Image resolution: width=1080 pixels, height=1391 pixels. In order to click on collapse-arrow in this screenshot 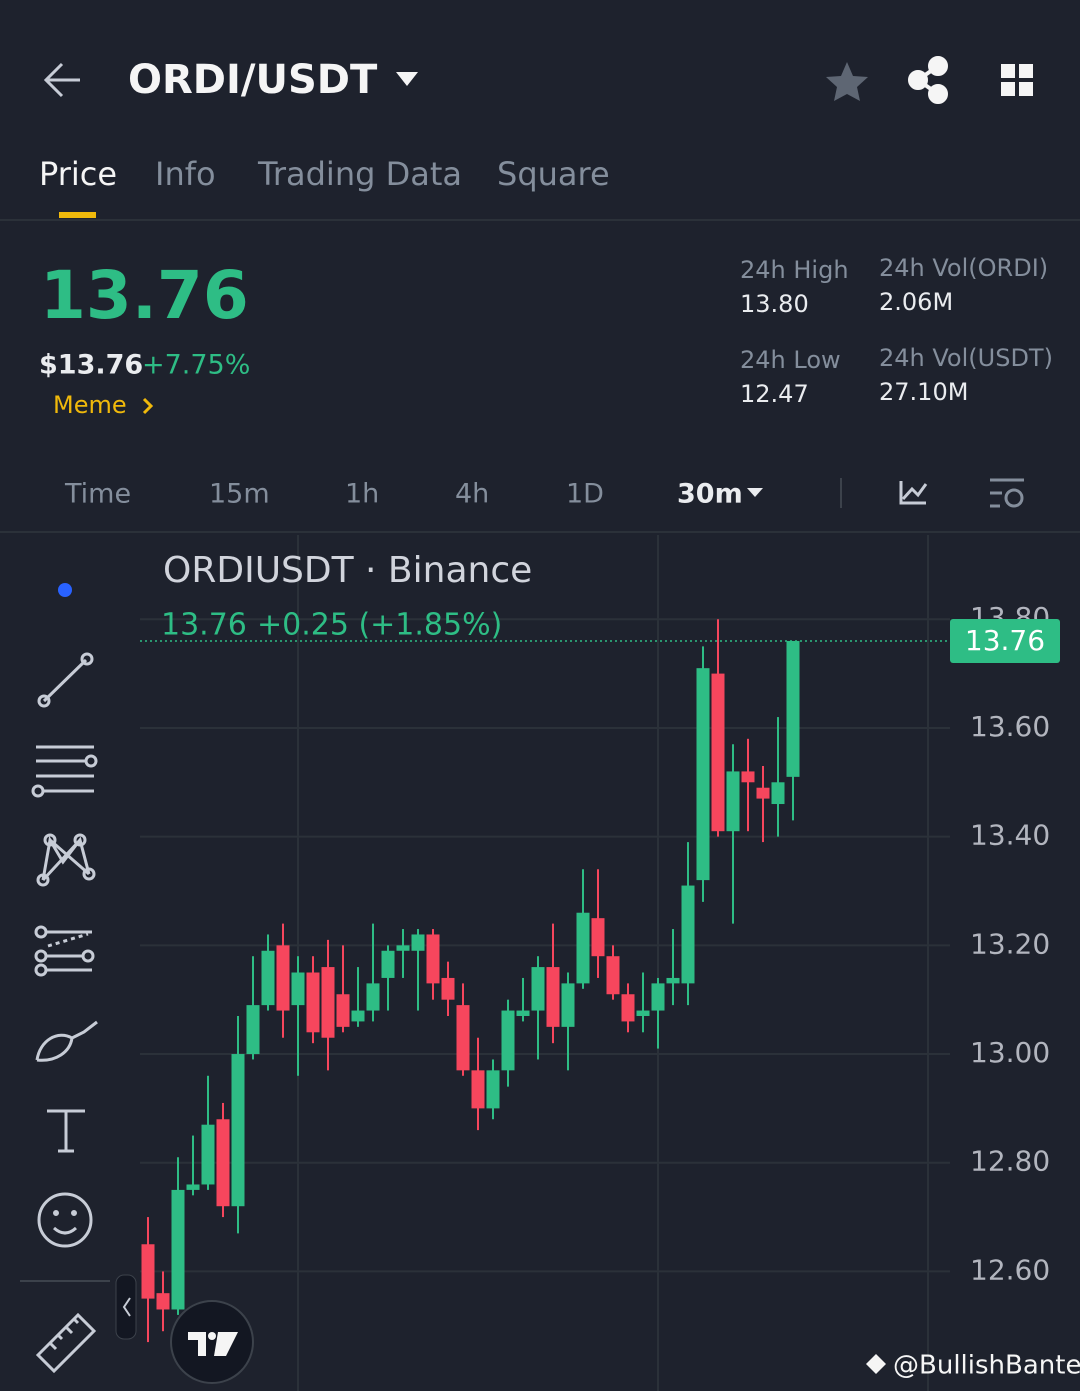, I will do `click(126, 1307)`.